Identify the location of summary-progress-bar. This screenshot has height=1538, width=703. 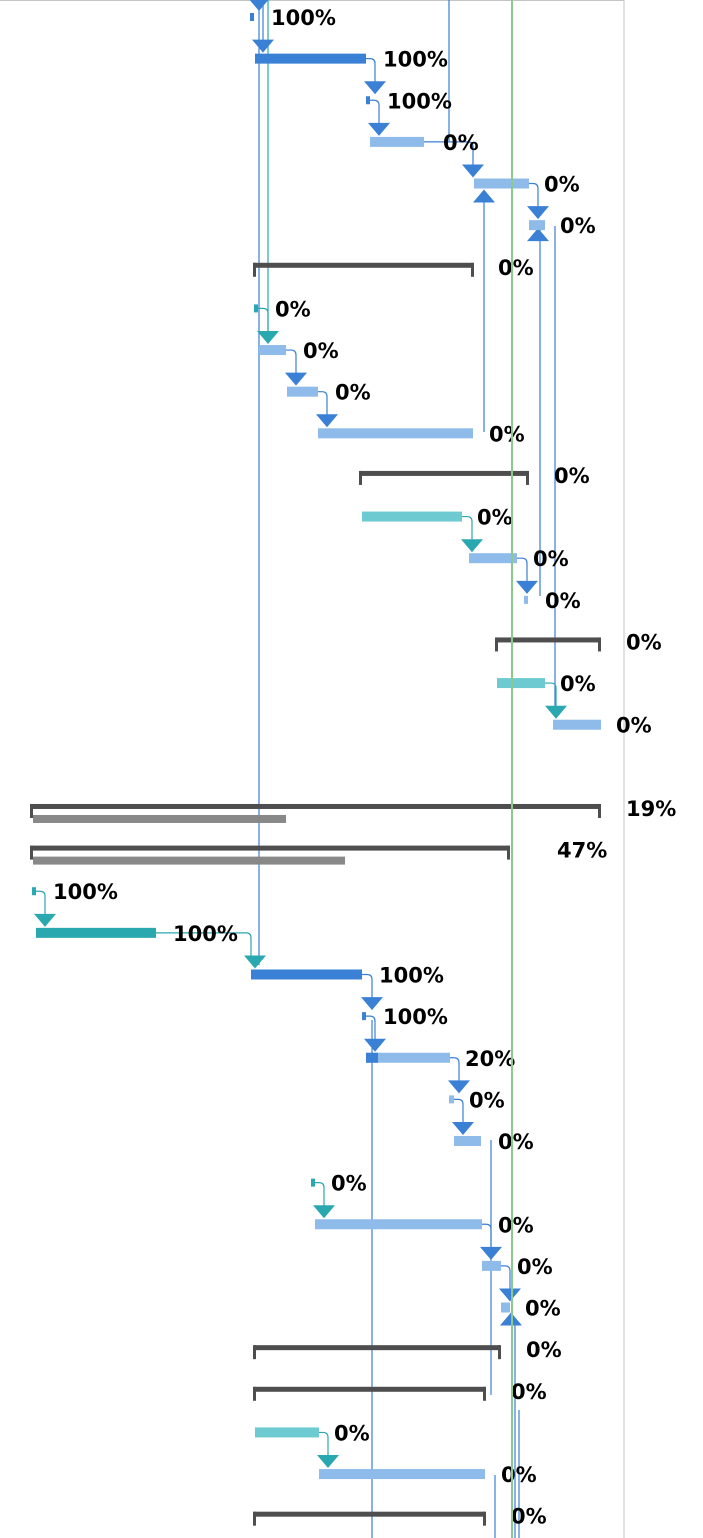
(159, 818).